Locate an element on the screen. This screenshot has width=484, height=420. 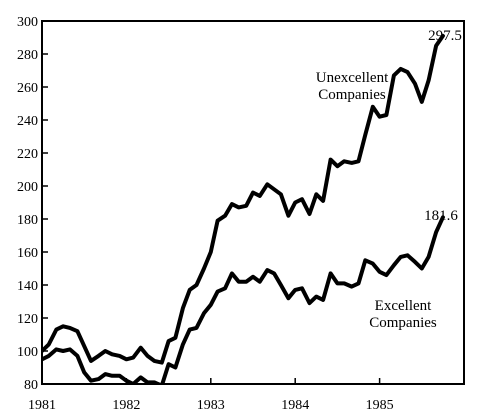
x-tick-label: 1981 is located at coordinates (42, 405).